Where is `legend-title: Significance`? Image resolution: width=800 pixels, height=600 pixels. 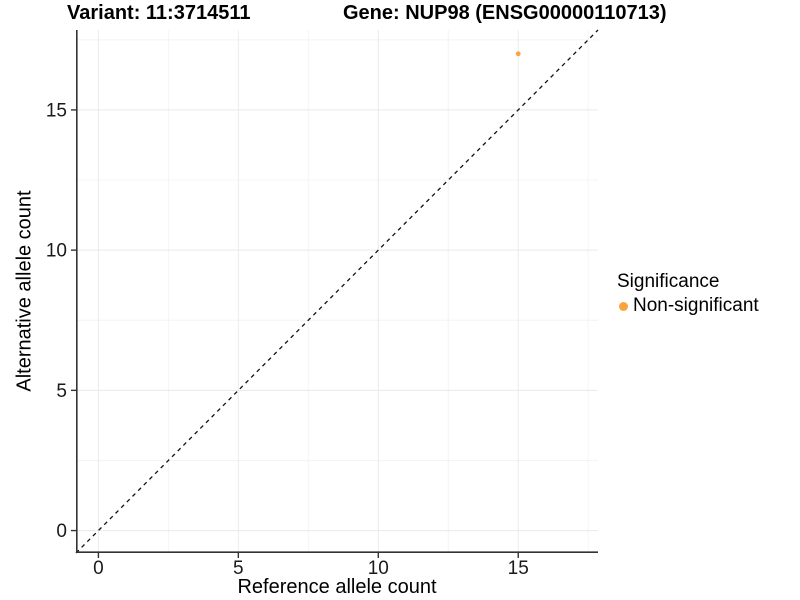
legend-title: Significance is located at coordinates (668, 281).